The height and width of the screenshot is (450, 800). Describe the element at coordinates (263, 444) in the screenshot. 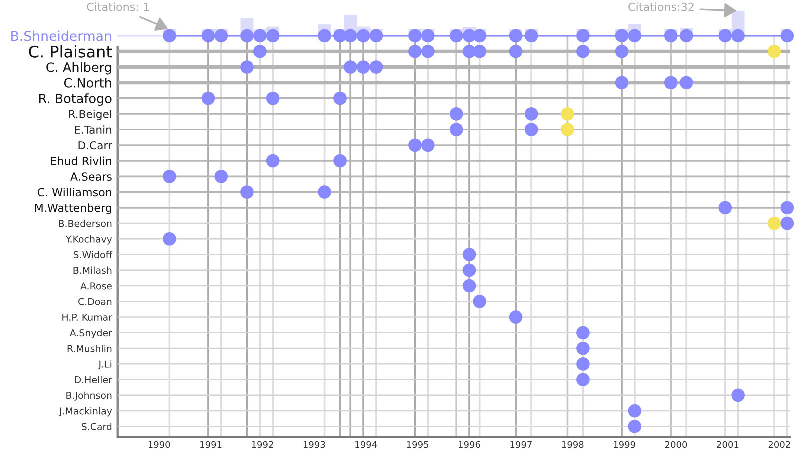

I see `x-tick-label: 1992` at that location.